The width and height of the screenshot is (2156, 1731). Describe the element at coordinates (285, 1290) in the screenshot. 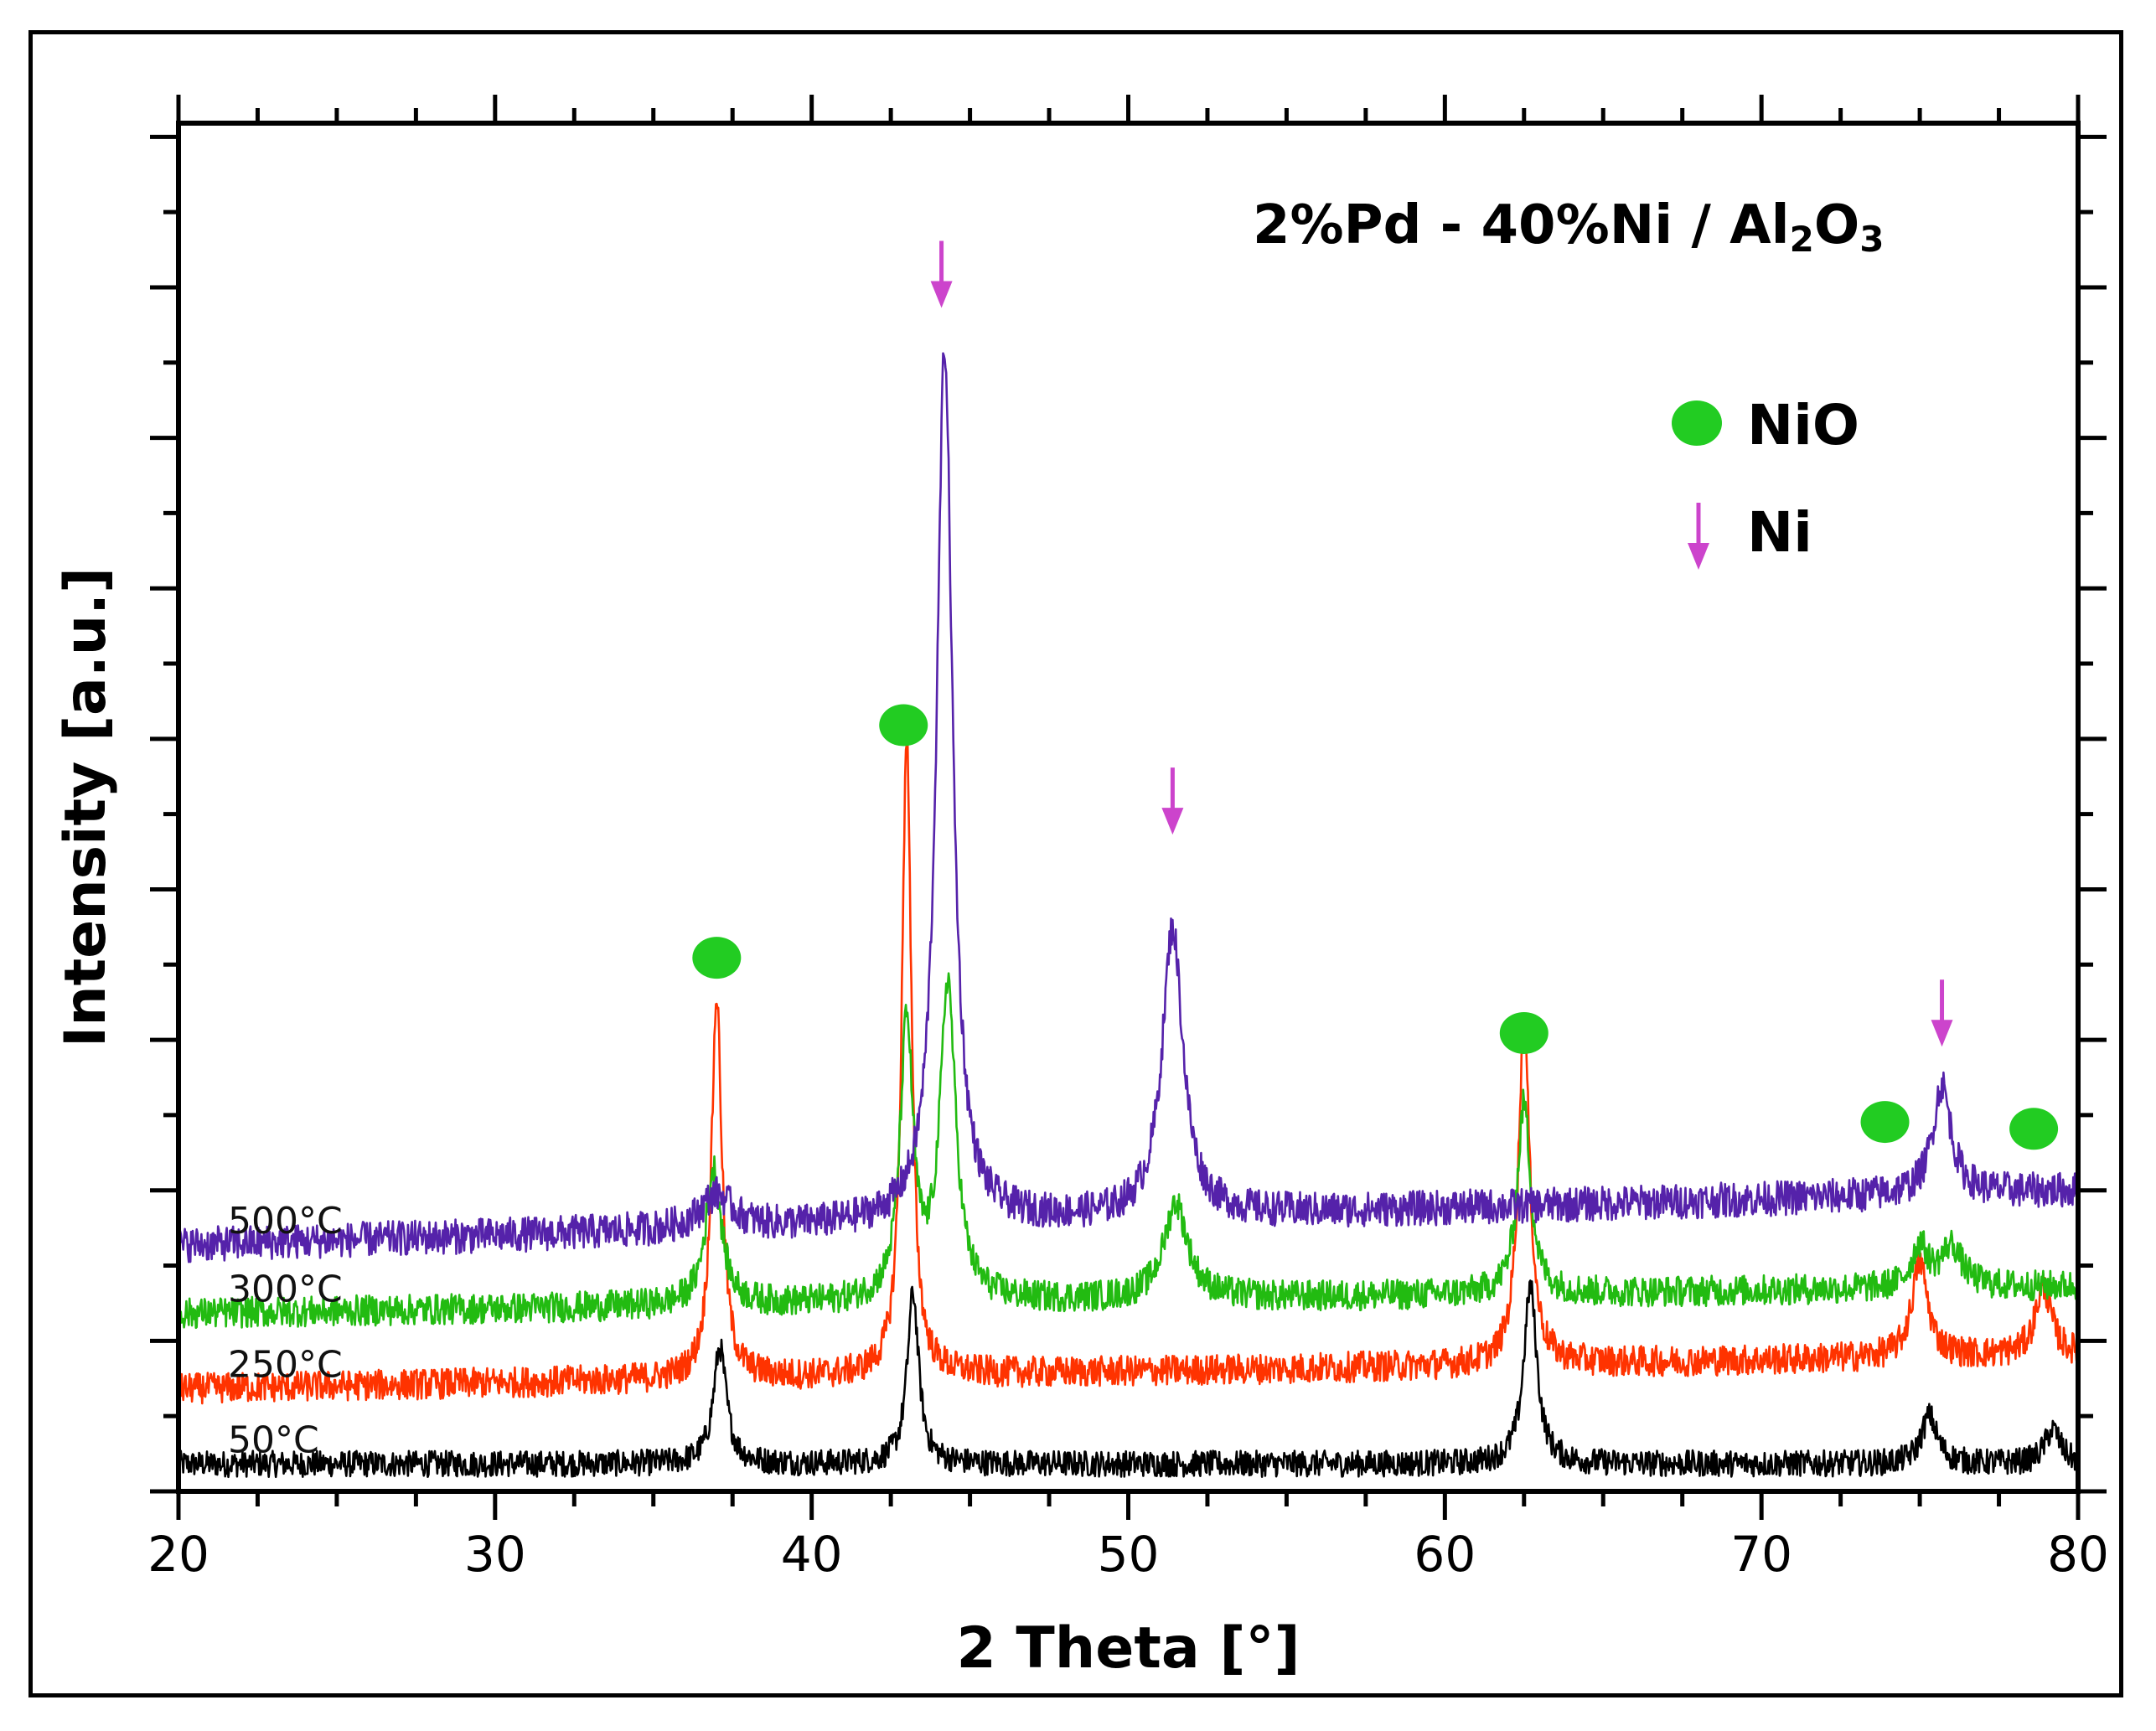

I see `series-label-2: 300°C` at that location.